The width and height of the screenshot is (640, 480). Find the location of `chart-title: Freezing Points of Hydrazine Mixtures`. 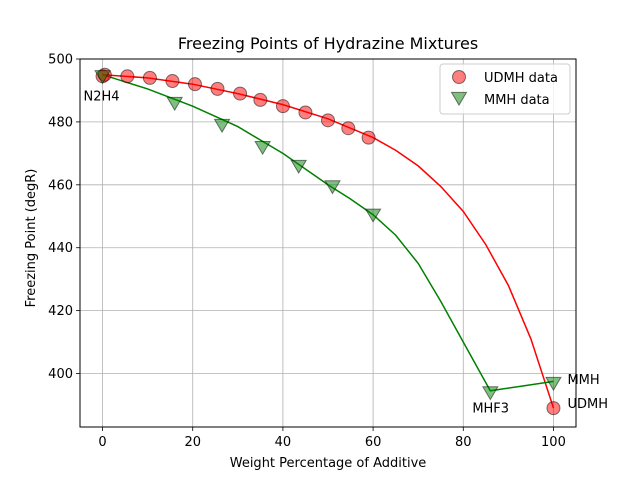

chart-title: Freezing Points of Hydrazine Mixtures is located at coordinates (328, 43).